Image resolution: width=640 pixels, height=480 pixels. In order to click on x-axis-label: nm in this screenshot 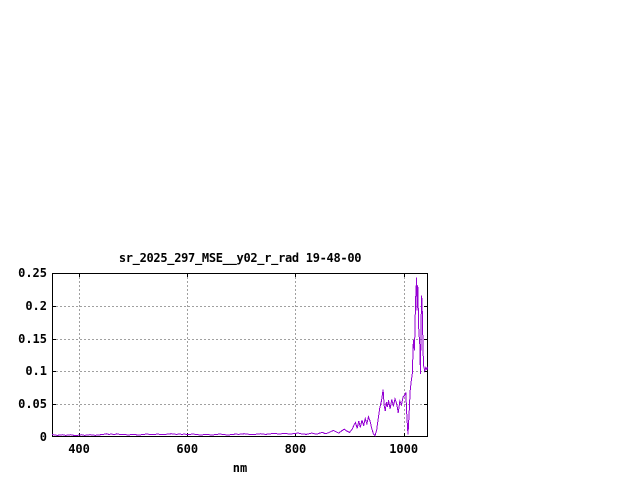, I will do `click(240, 468)`.